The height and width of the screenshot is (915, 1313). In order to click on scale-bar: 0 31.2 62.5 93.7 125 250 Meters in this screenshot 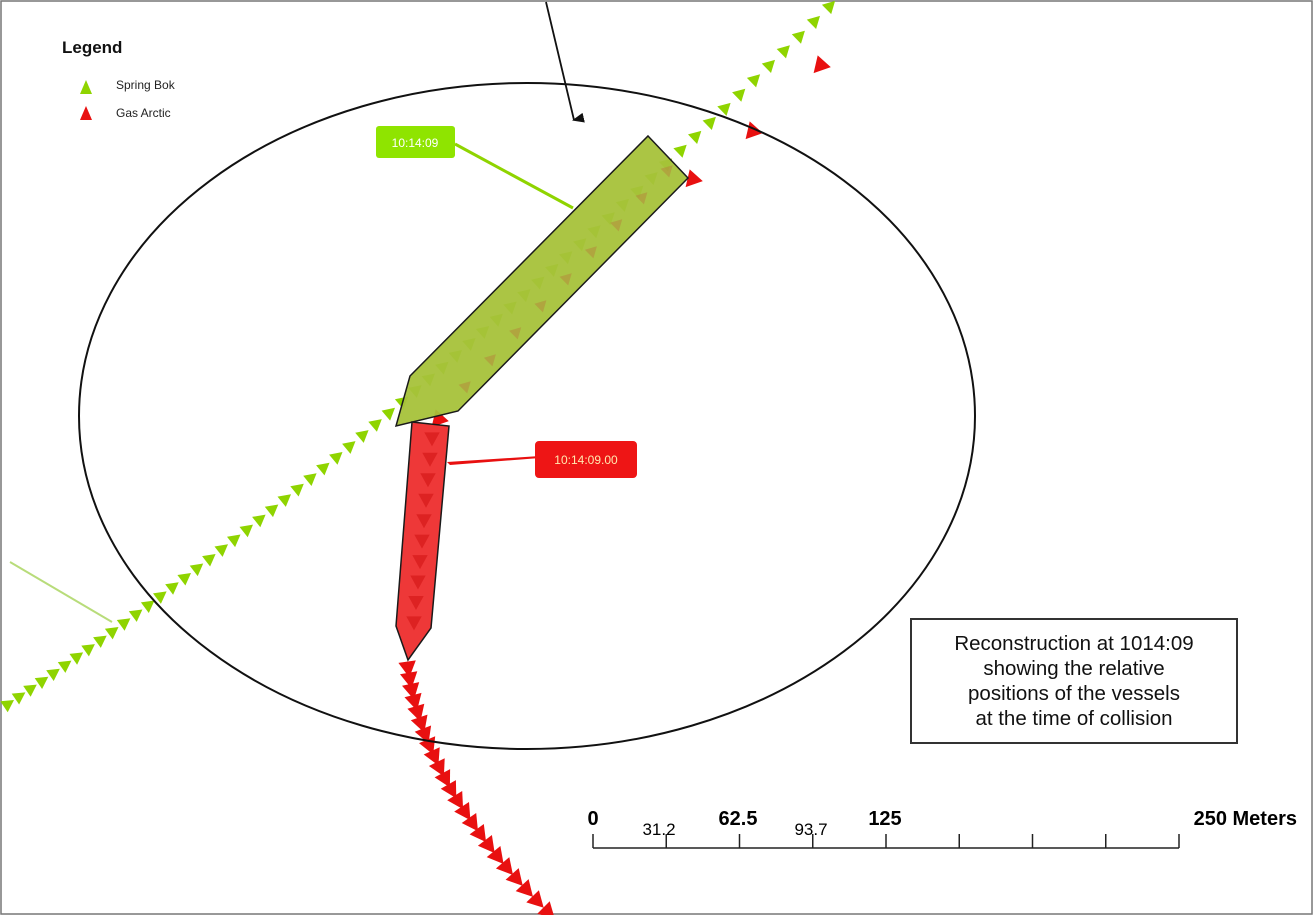, I will do `click(942, 828)`.